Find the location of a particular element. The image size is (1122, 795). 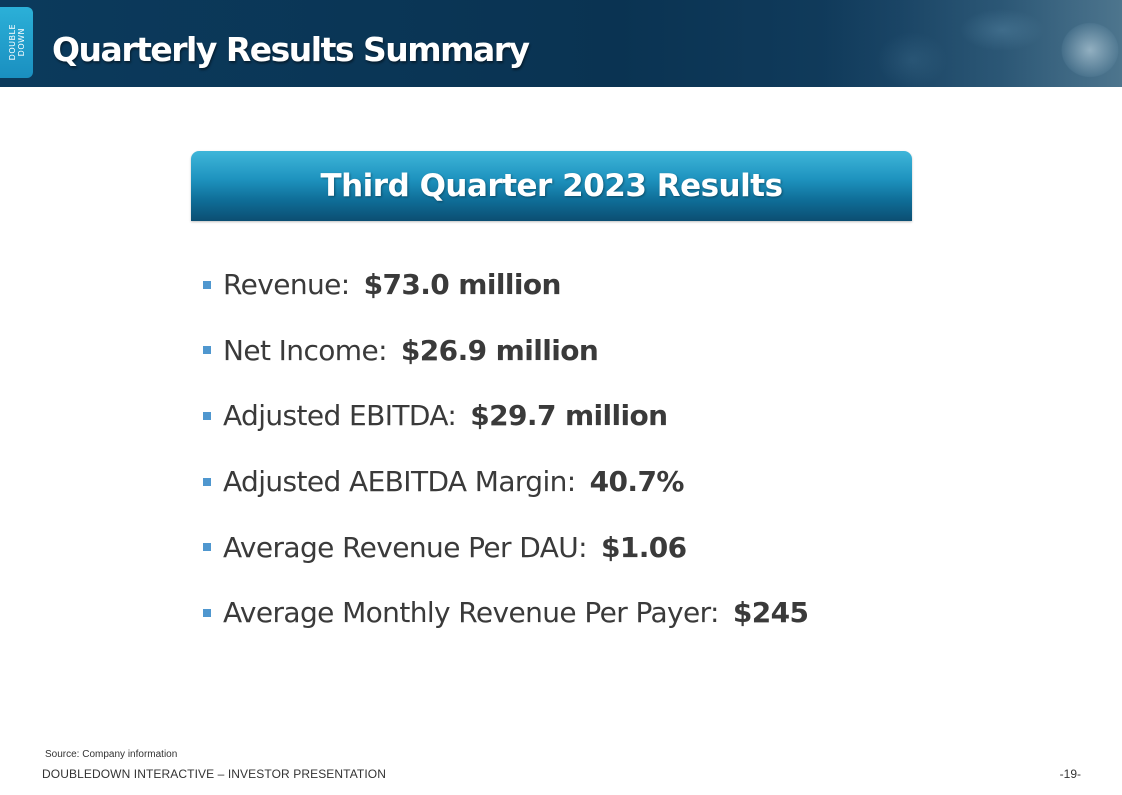

metric-label: Average Revenue Per DAU: is located at coordinates (405, 547).